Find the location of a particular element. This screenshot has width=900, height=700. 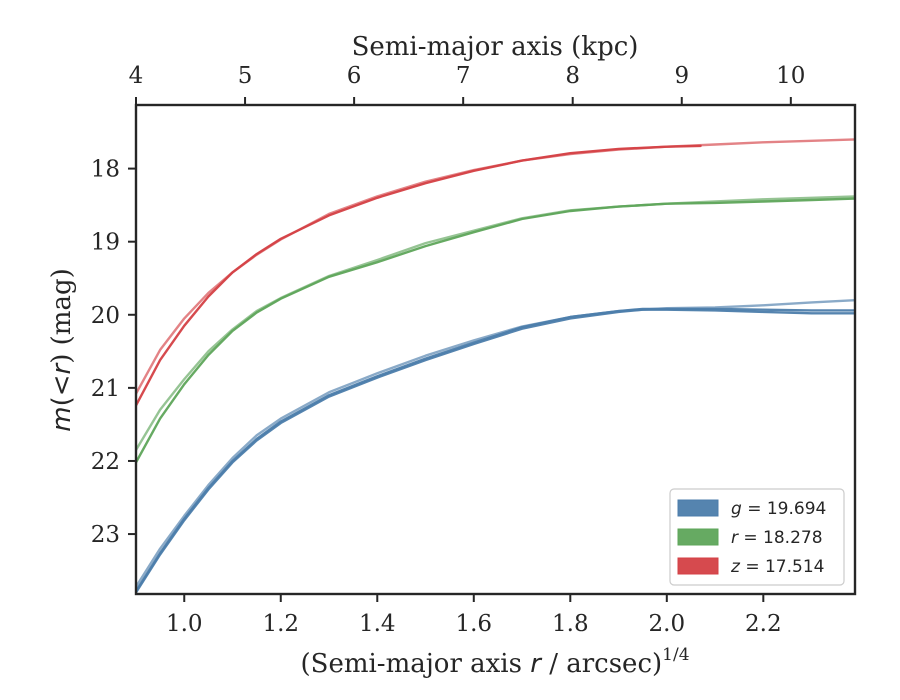

y-axis-title-post: ) (mag) is located at coordinates (62, 316).